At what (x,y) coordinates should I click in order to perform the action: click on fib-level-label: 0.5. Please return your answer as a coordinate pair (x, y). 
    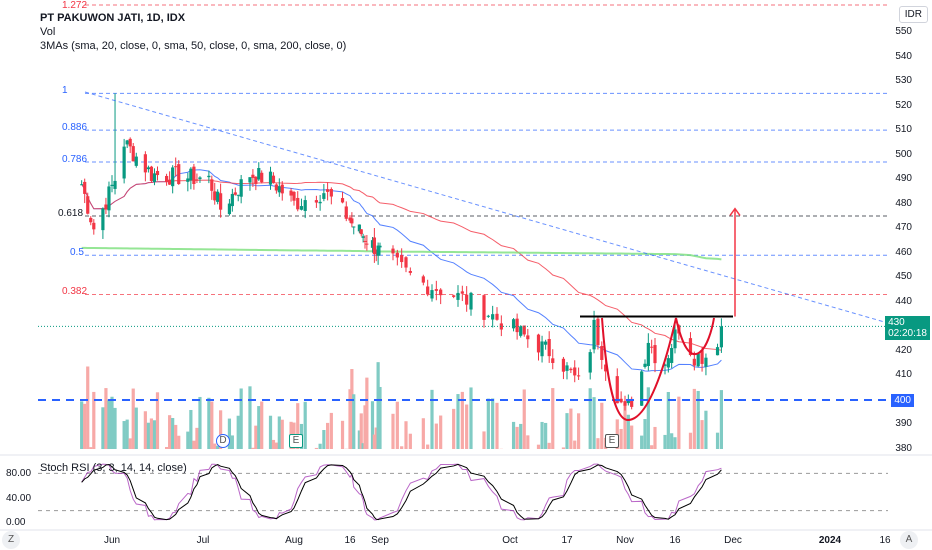
    Looking at the image, I should click on (77, 253).